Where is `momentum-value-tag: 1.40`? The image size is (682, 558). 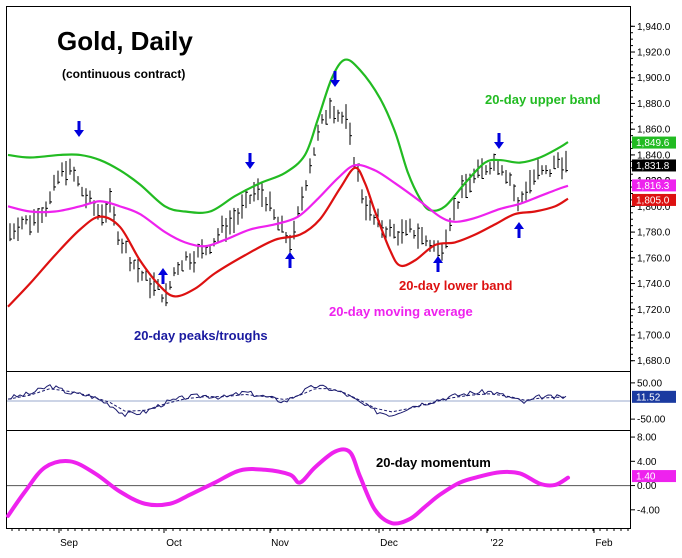
momentum-value-tag: 1.40 is located at coordinates (654, 476).